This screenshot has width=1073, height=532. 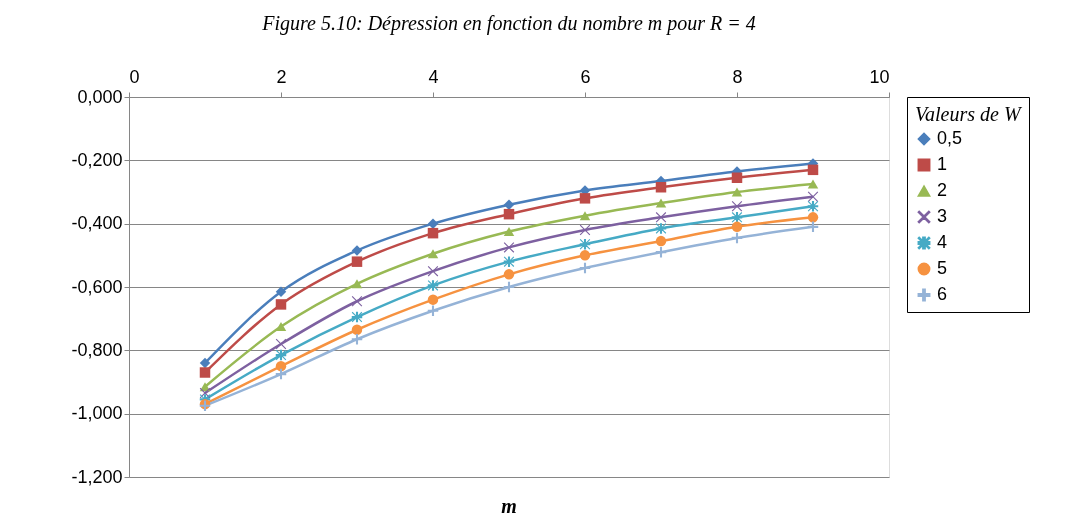 I want to click on x-axis-title: m, so click(x=509, y=506).